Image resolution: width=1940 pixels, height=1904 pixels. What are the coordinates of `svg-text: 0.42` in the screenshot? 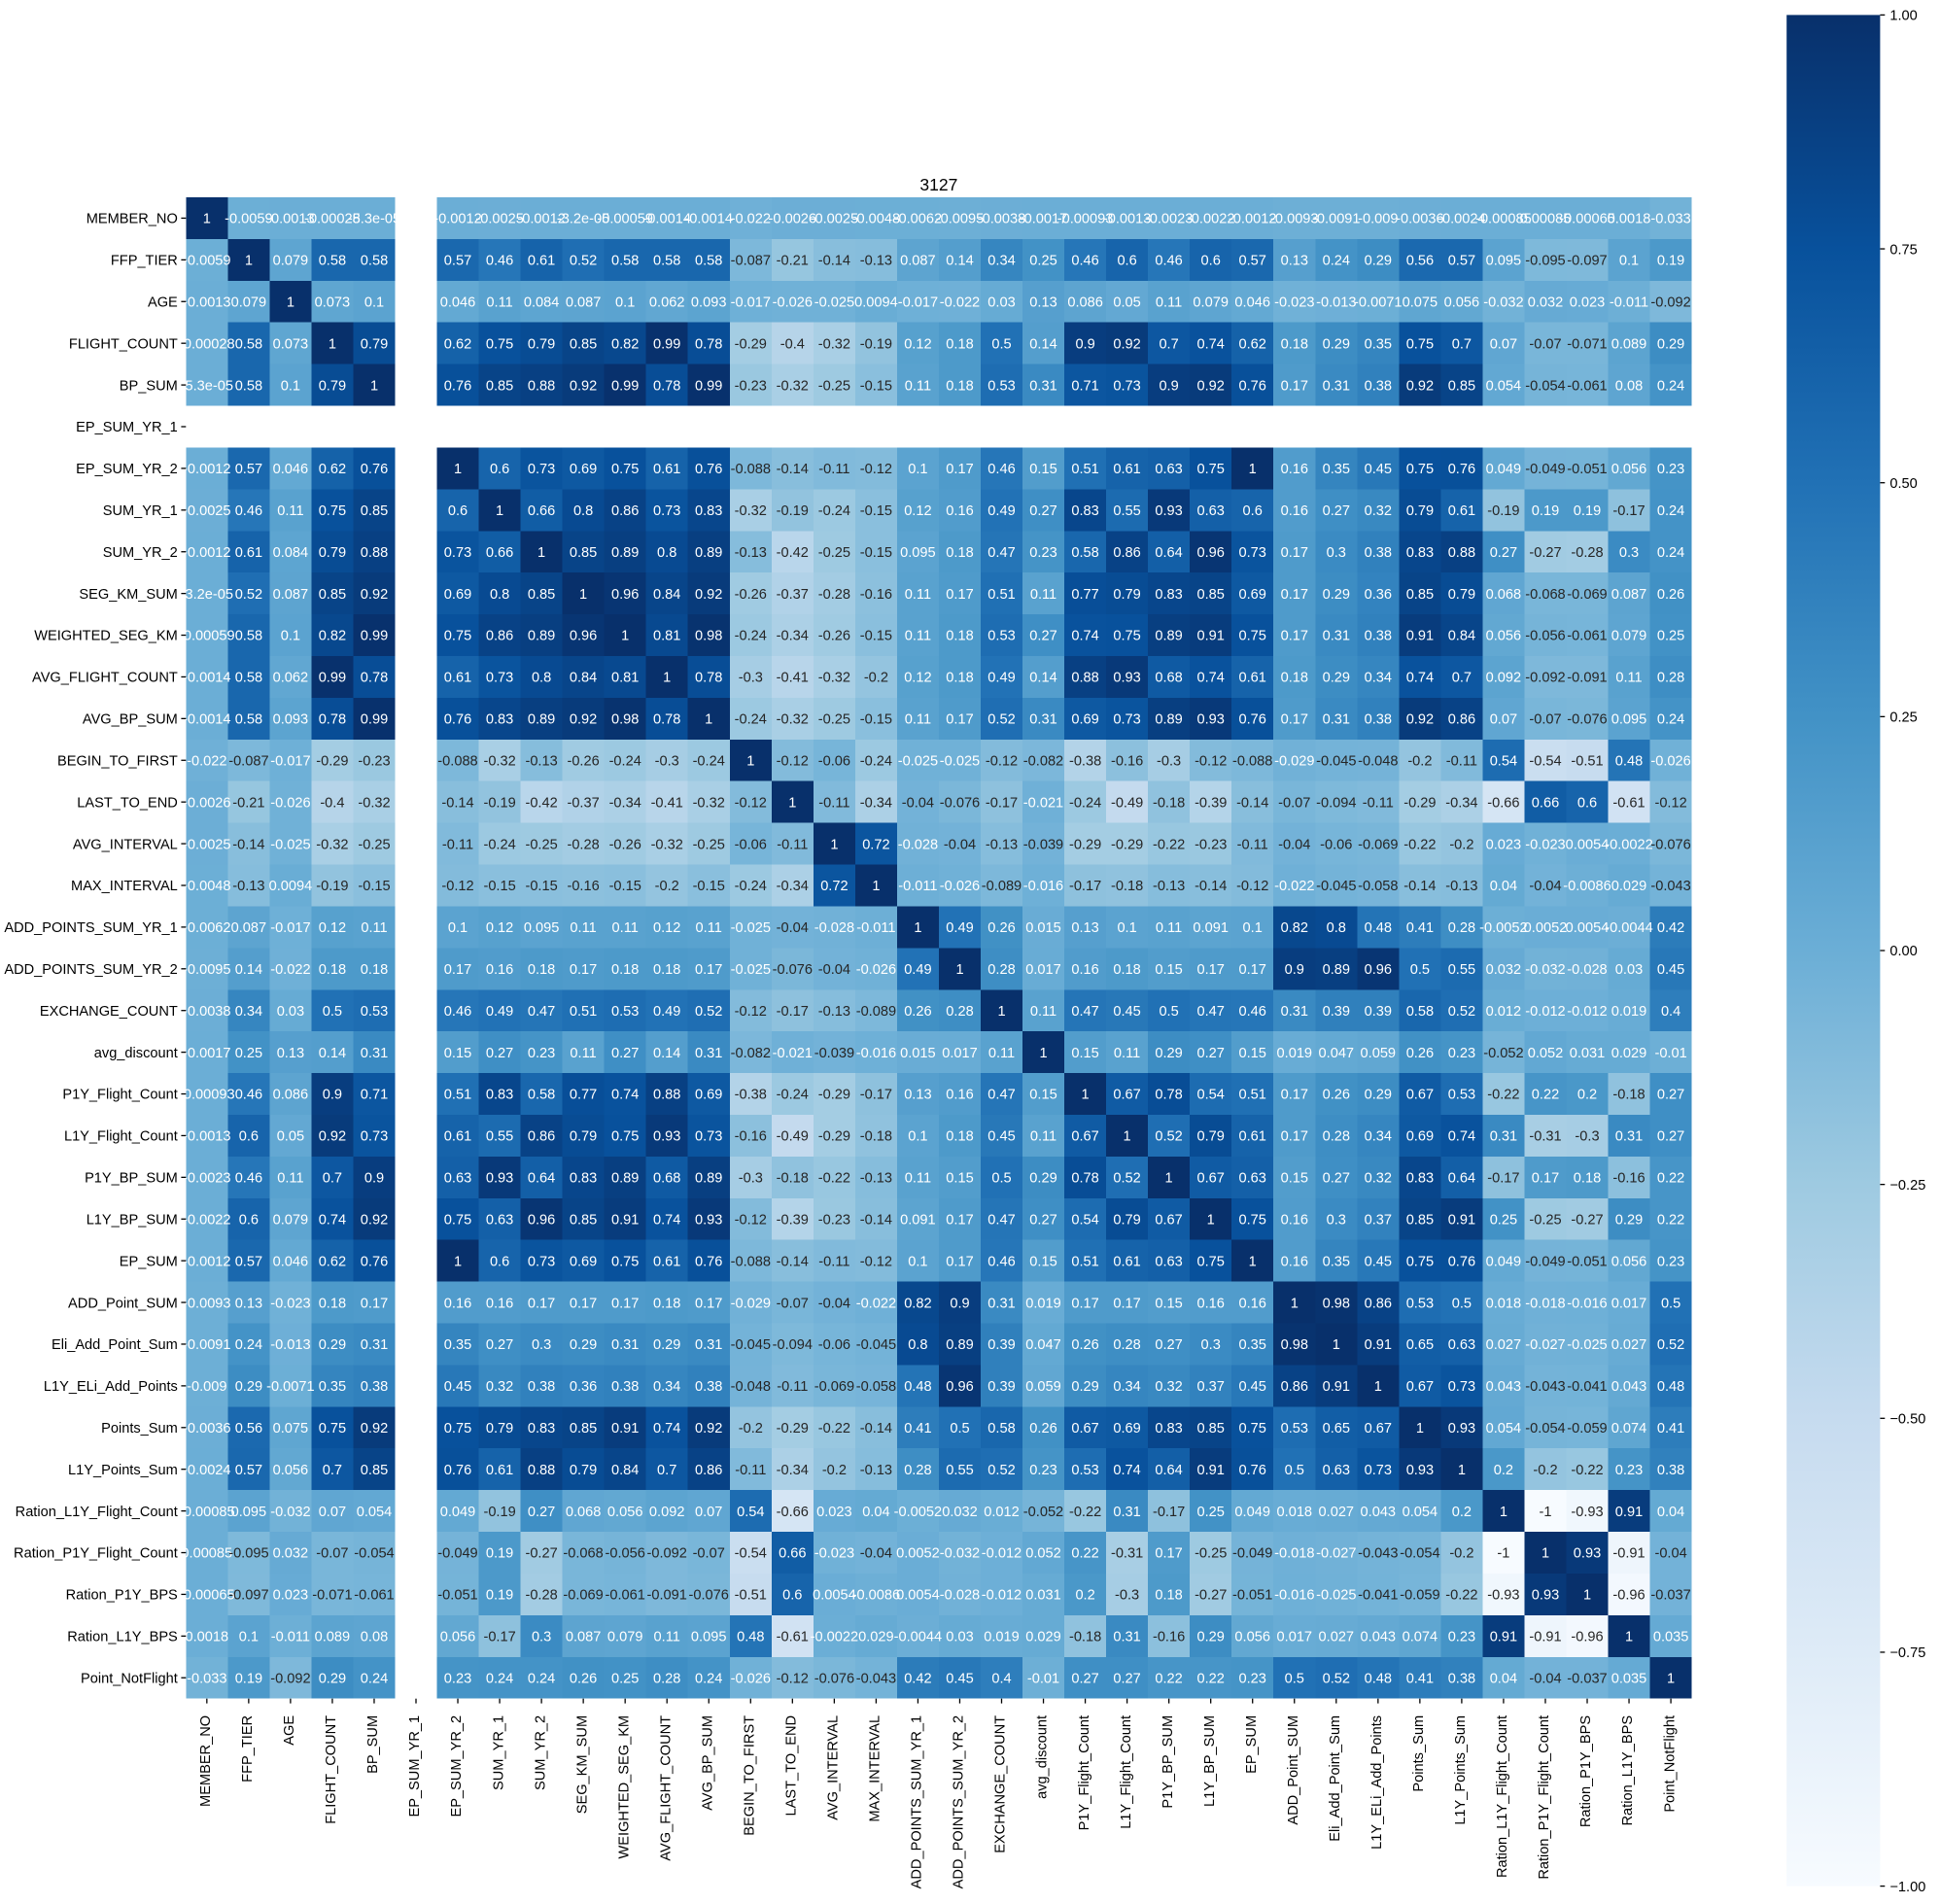 It's located at (917, 1678).